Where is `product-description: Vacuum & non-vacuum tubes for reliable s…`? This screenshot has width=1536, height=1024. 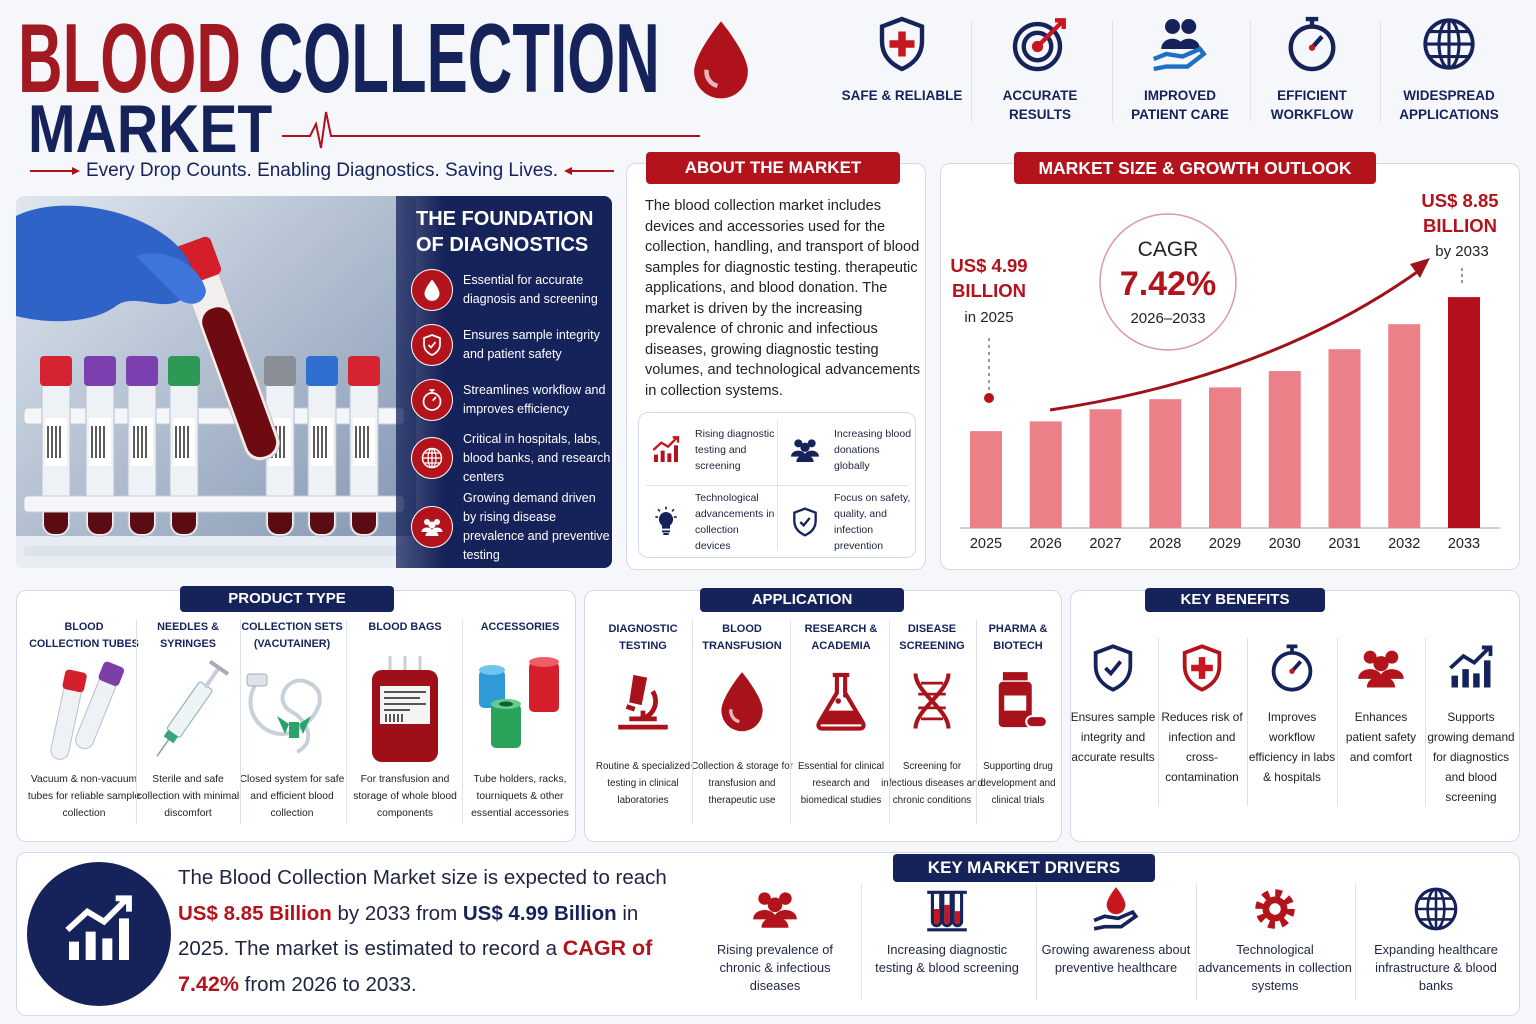
product-description: Vacuum & non-vacuum tubes for reliable s… is located at coordinates (84, 796).